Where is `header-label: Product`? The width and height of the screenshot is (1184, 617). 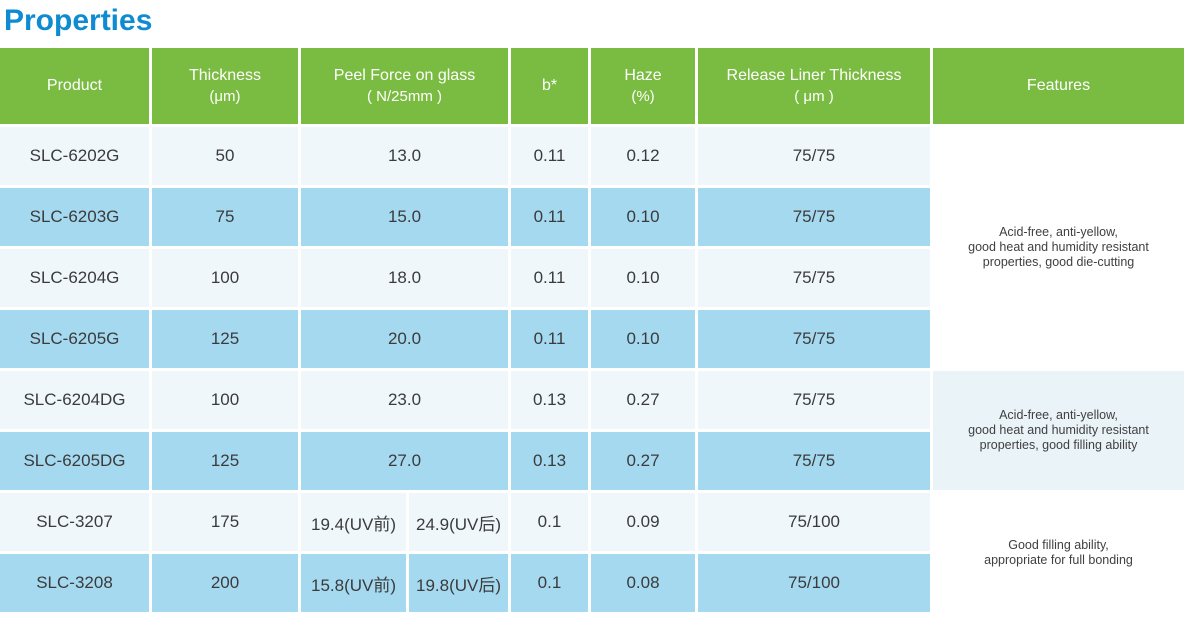 header-label: Product is located at coordinates (74, 85).